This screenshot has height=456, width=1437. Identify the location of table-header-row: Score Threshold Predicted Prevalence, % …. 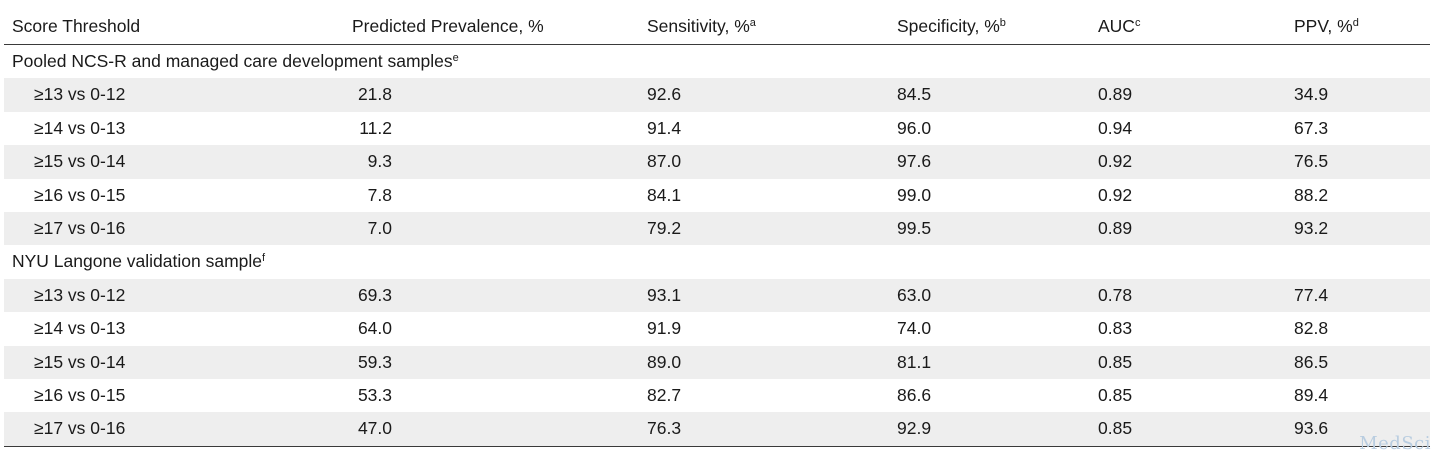
(717, 26).